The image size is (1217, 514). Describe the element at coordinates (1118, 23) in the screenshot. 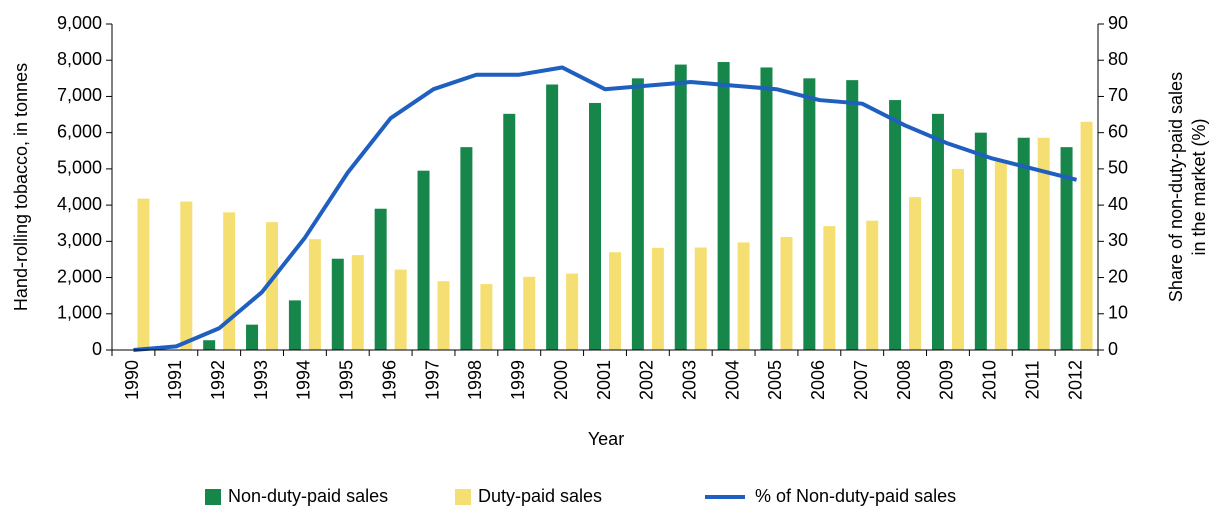

I see `y2-tick-label: 90` at that location.